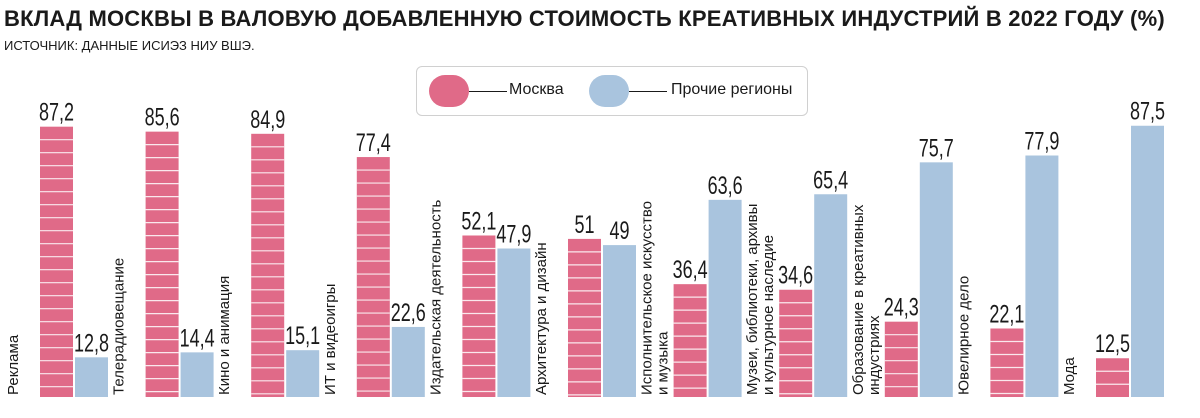 The height and width of the screenshot is (418, 1200). Describe the element at coordinates (609, 91) in the screenshot. I see `legend-swatch-regions` at that location.